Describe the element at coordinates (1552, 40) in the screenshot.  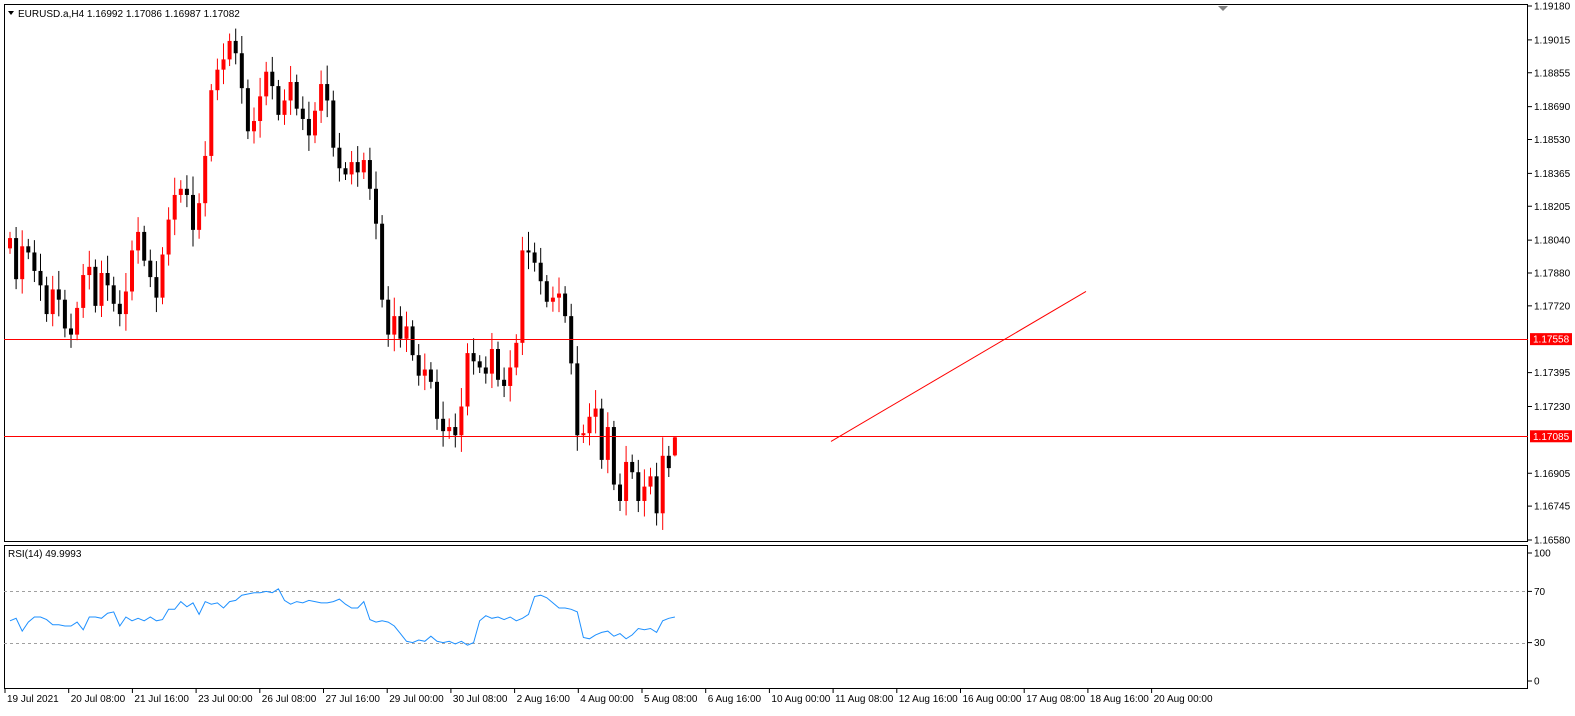
I see `price-tick-label: 1.19015` at that location.